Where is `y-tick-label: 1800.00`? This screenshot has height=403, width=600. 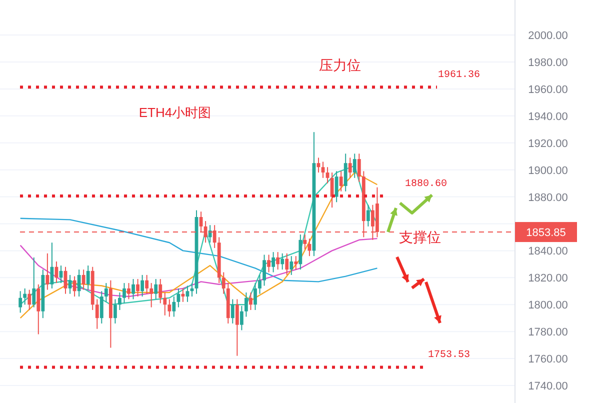 y-tick-label: 1800.00 is located at coordinates (548, 306).